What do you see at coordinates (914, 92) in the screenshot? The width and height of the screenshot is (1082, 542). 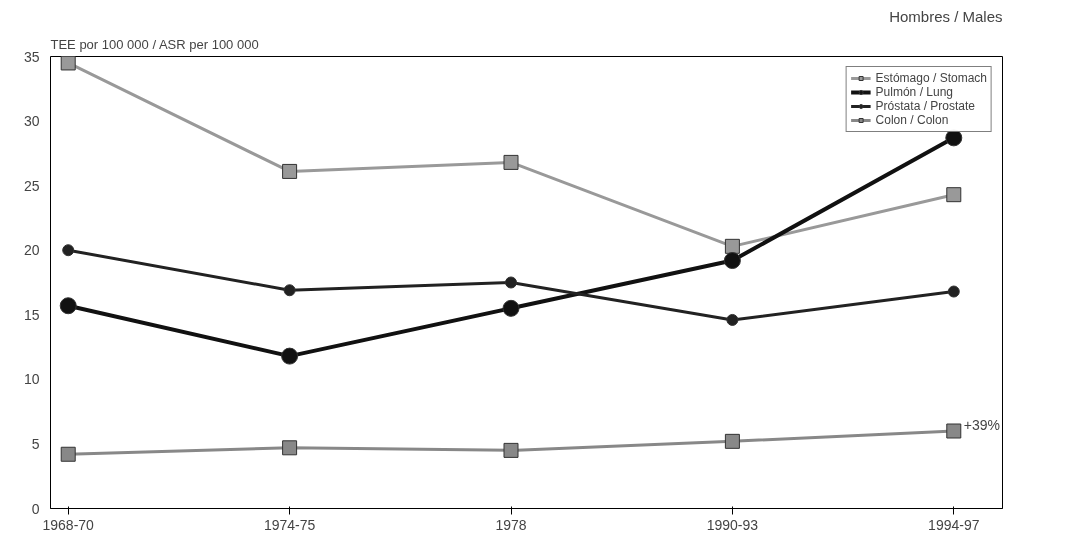 I see `legend-label: Pulmón / Lung` at bounding box center [914, 92].